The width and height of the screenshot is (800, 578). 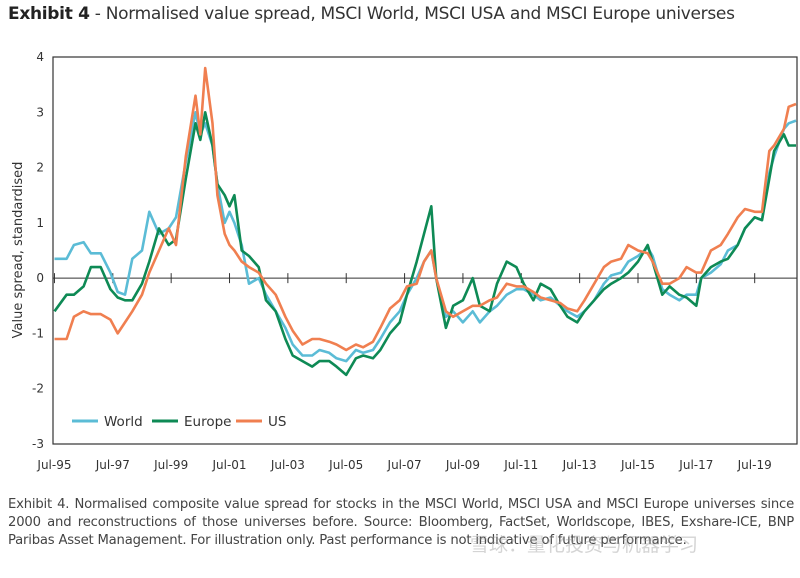 I want to click on x-tick-label: Jul-99, so click(x=170, y=465).